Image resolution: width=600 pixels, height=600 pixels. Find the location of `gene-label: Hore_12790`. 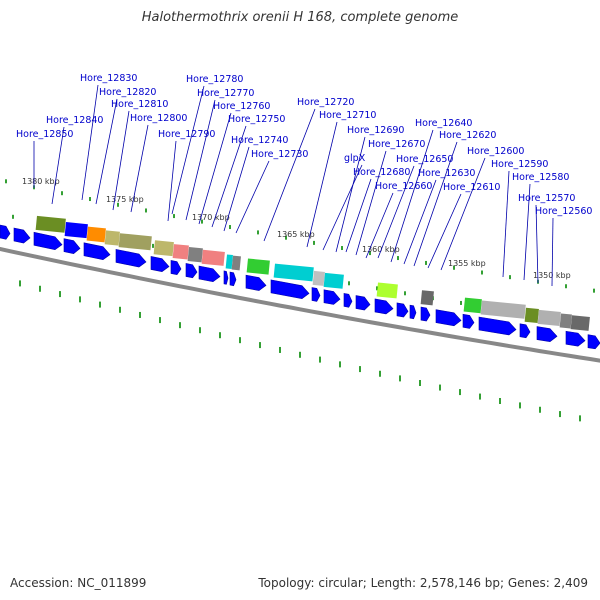

gene-label: Hore_12790 is located at coordinates (186, 134).